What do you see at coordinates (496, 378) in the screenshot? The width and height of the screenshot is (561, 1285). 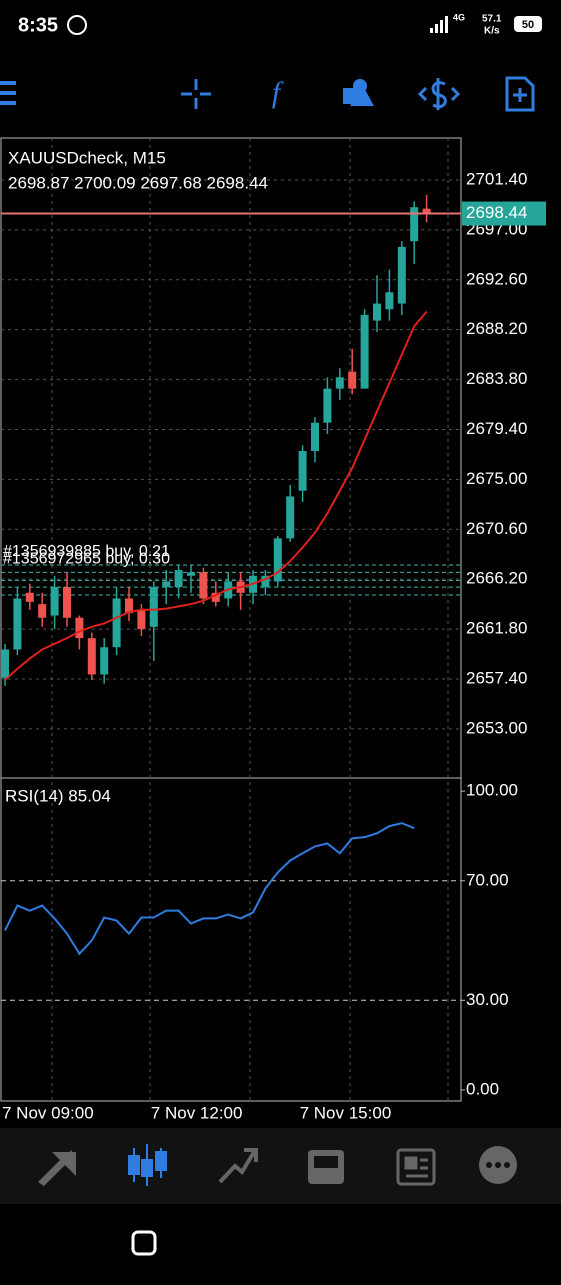 I see `y-tick-label: 2683.80` at bounding box center [496, 378].